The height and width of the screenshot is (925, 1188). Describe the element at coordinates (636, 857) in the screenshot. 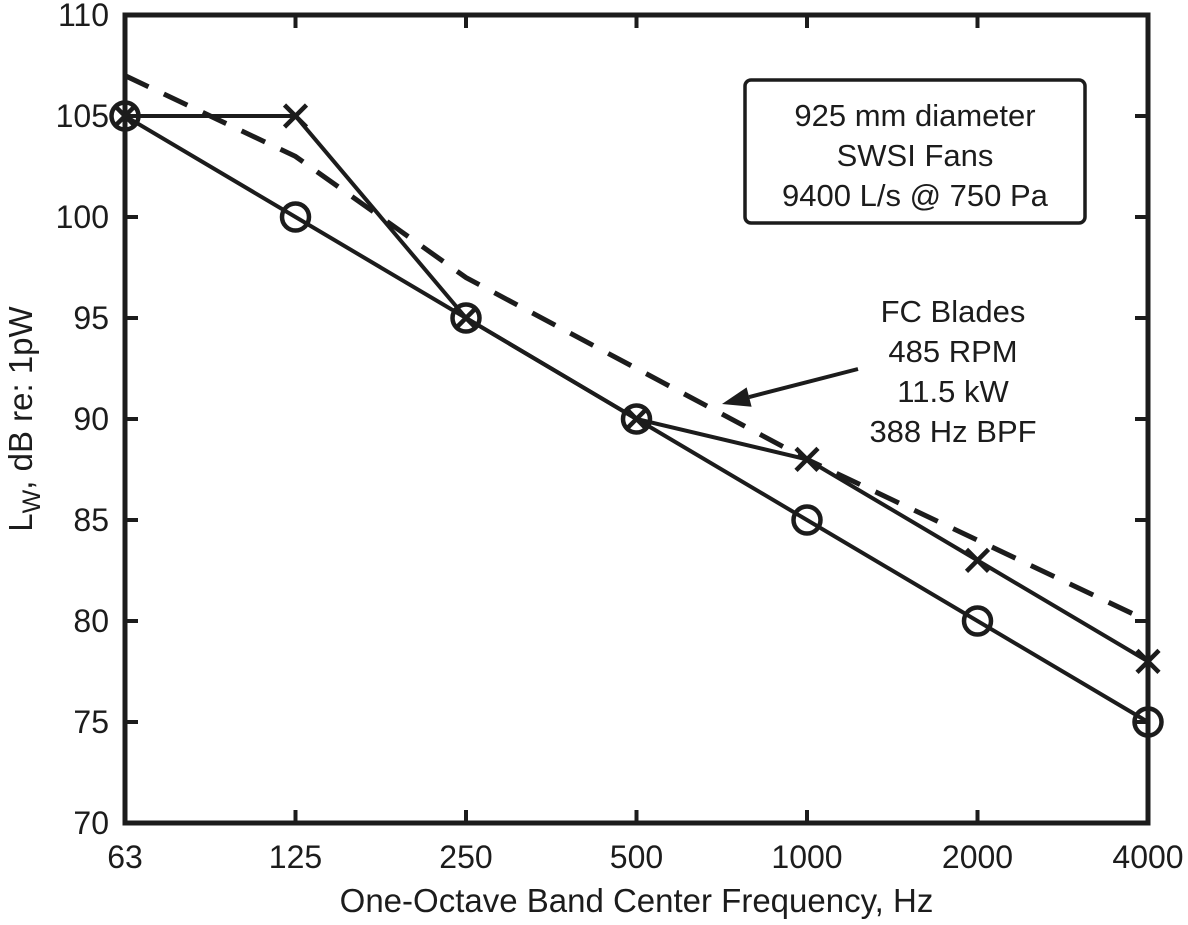

I see `x-tick-label-500: 500` at that location.